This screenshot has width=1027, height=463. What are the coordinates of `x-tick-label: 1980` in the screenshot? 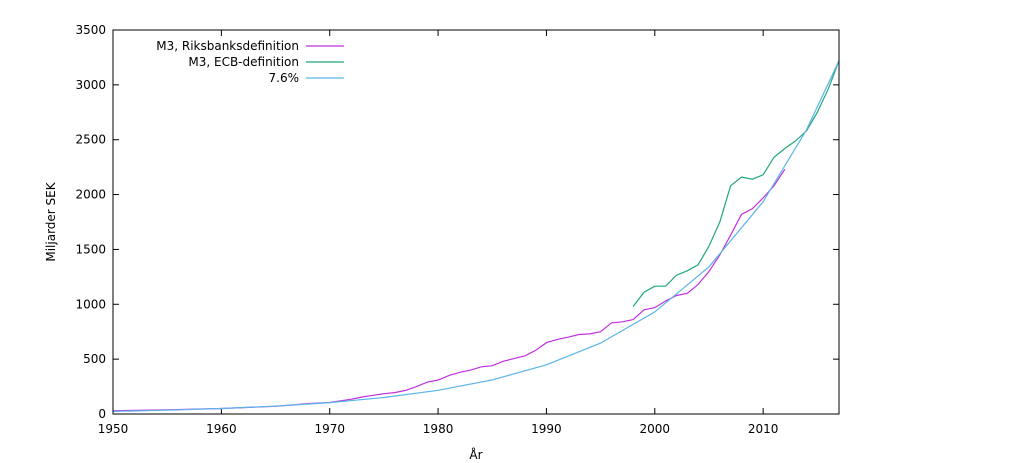 It's located at (438, 429).